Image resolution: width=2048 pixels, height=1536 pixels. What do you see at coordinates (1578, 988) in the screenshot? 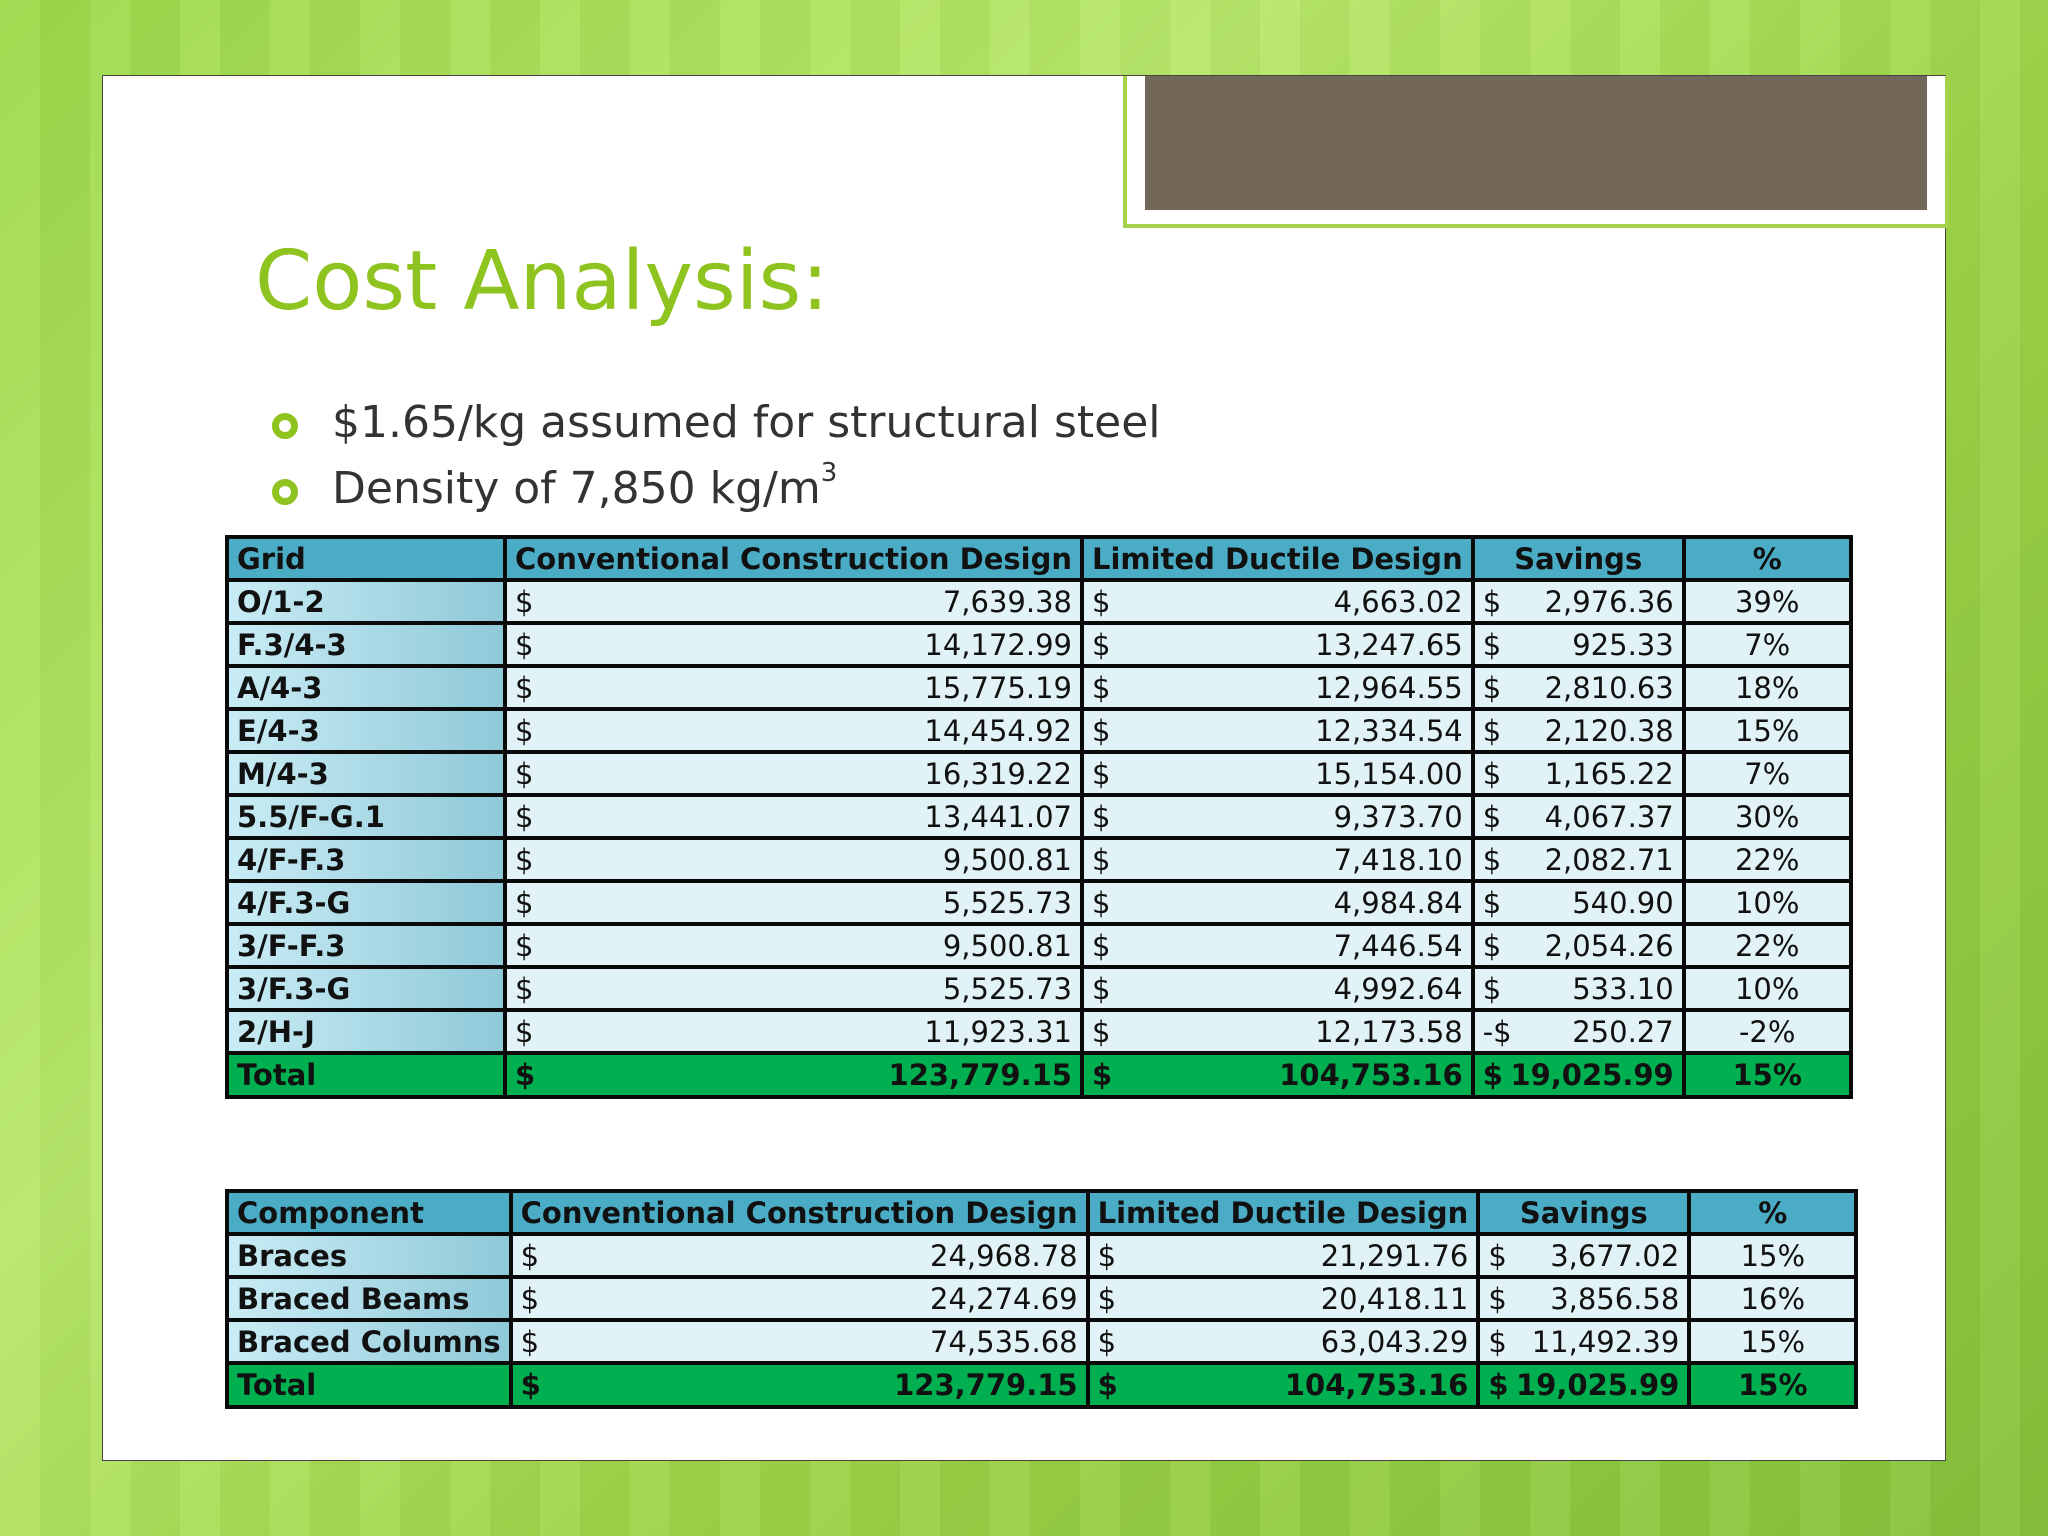
I see `savings-cell: $533.10` at bounding box center [1578, 988].